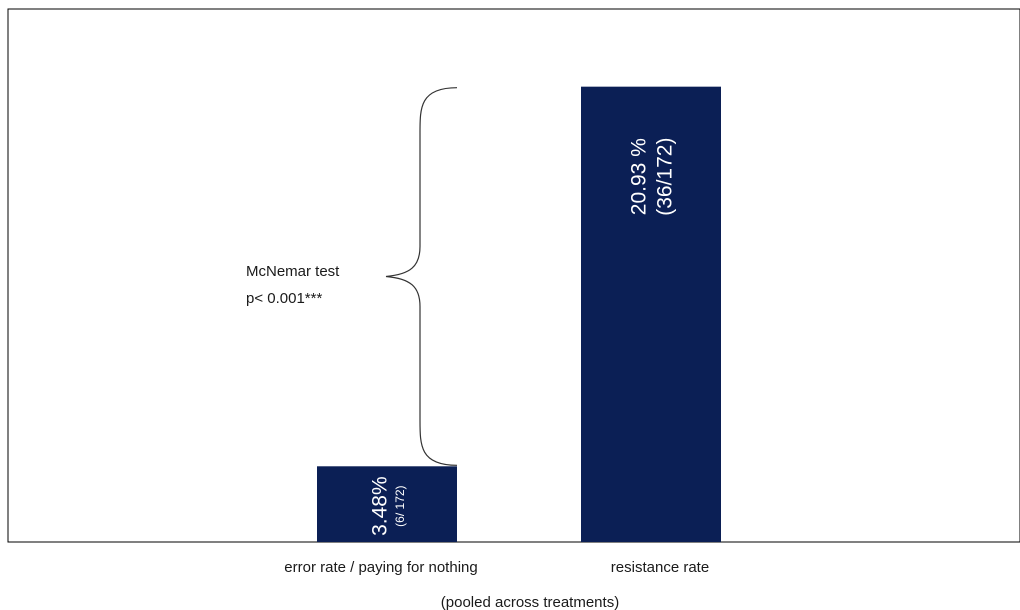 This screenshot has width=1020, height=610. What do you see at coordinates (421, 276) in the screenshot?
I see `brace-annotation` at bounding box center [421, 276].